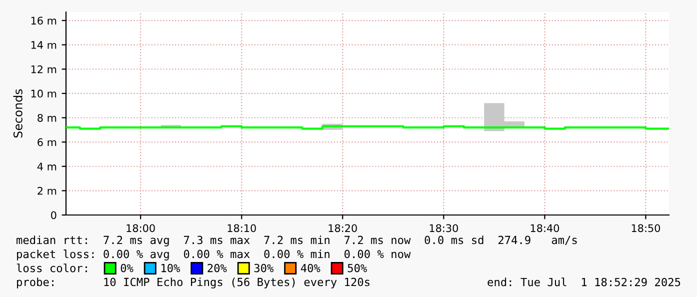 This screenshot has width=697, height=297. What do you see at coordinates (214, 255) in the screenshot?
I see `text: packet loss: 0.00 % avg 0.00 % max 0.00 % min 0.00 % now` at bounding box center [214, 255].